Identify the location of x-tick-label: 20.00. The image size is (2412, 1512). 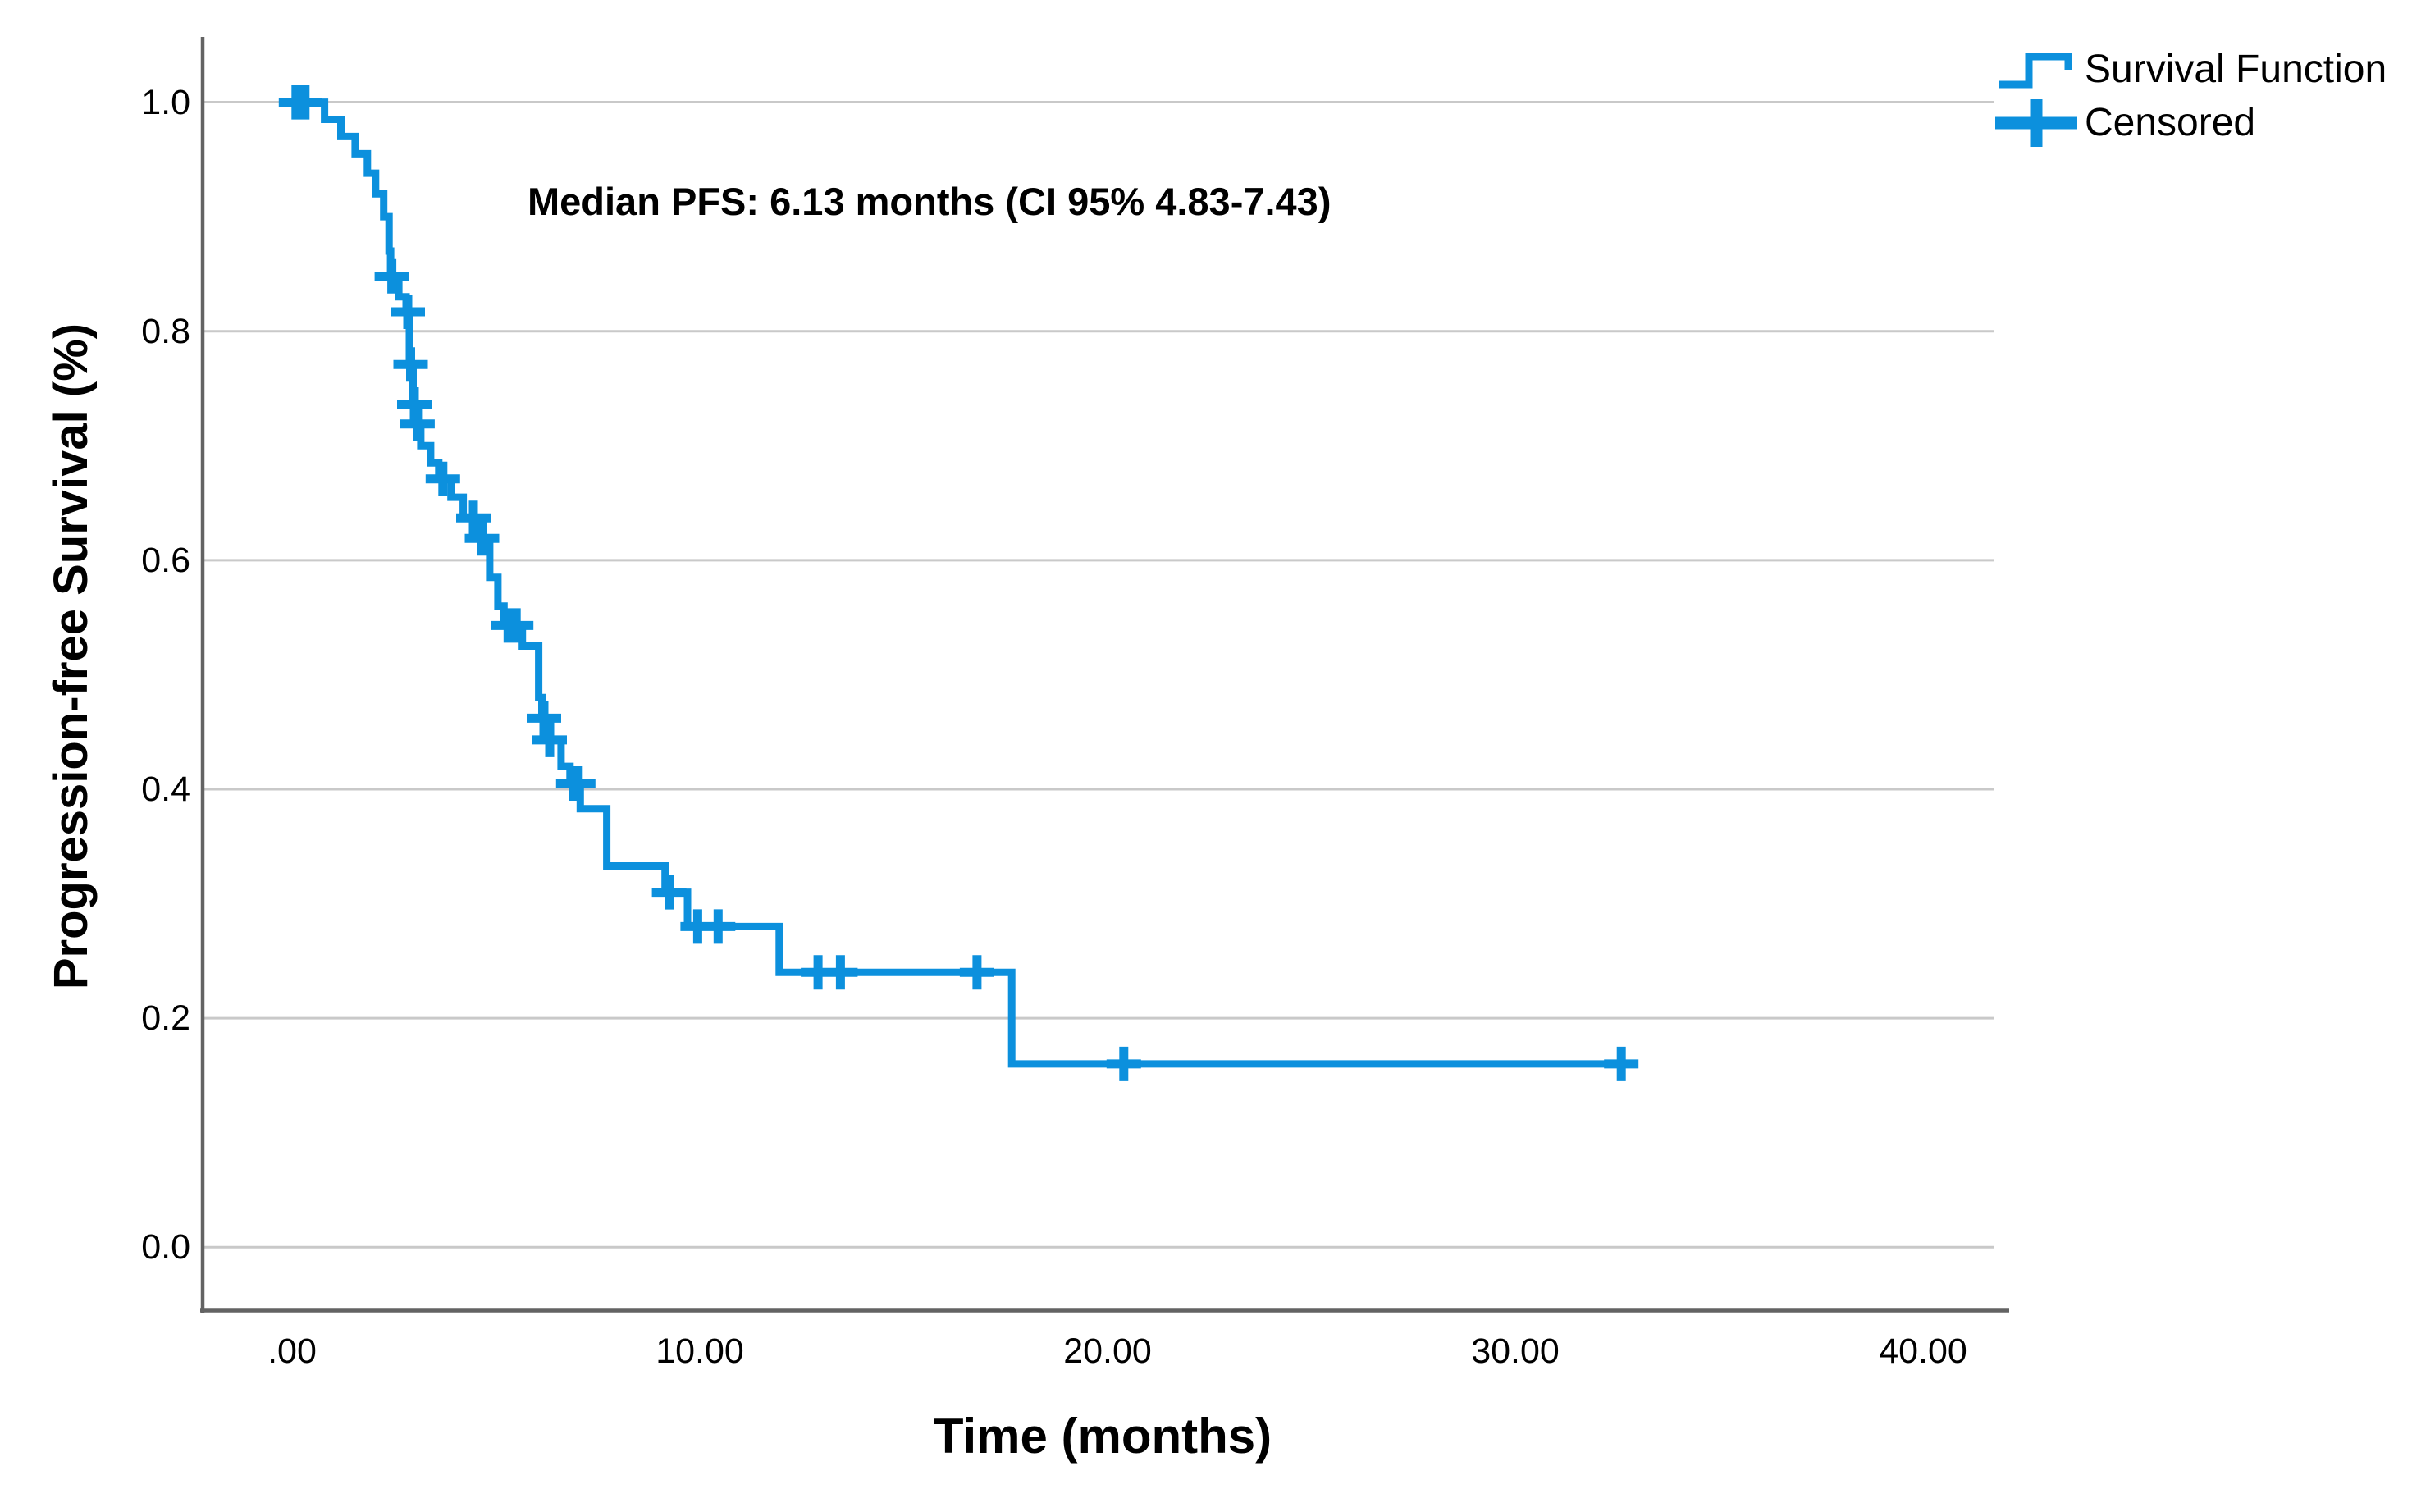
(1107, 1352).